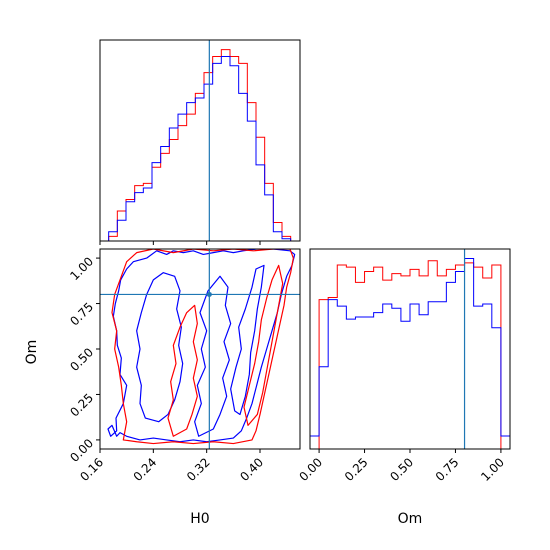 The height and width of the screenshot is (550, 550). What do you see at coordinates (145, 469) in the screenshot?
I see `contour-x-tick-label-1: 0.24` at bounding box center [145, 469].